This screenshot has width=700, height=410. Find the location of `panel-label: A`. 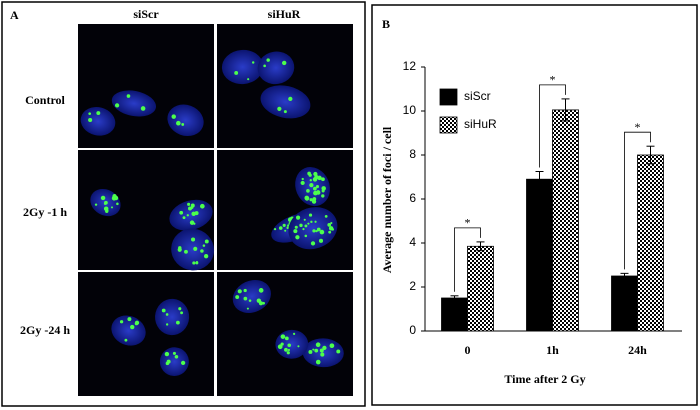

panel-label: A is located at coordinates (14, 15).